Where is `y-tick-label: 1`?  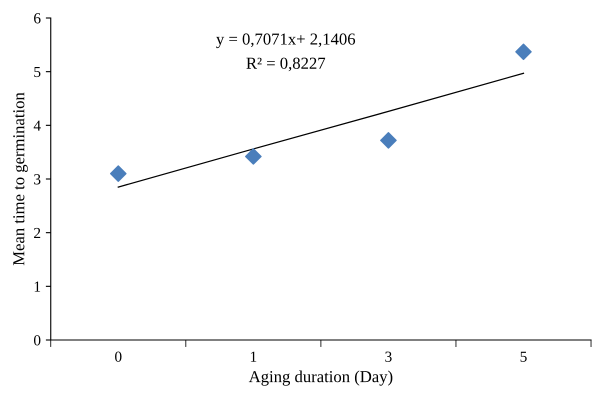 y-tick-label: 1 is located at coordinates (37, 287).